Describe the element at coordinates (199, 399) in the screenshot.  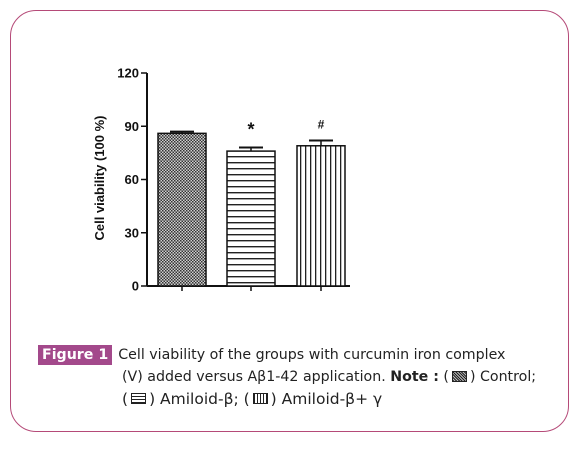
I see `amyloid-label: ) Amiloid-β; (` at that location.